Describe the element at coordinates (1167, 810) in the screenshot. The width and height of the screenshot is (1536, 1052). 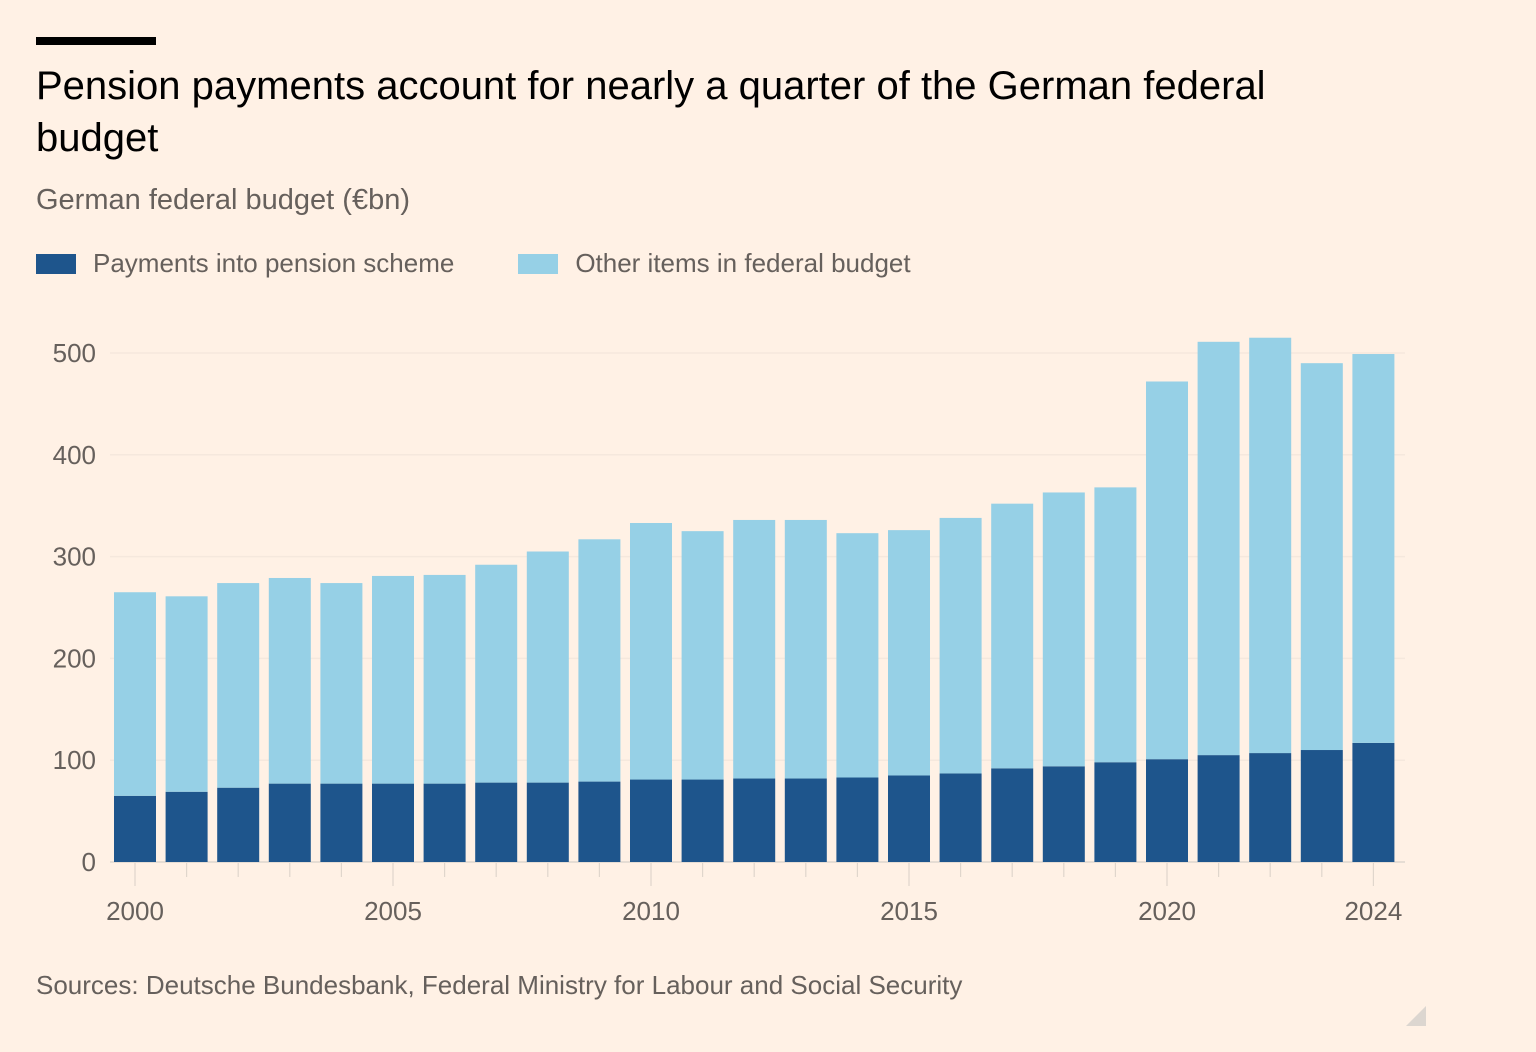
I see `bar-pension-2020` at that location.